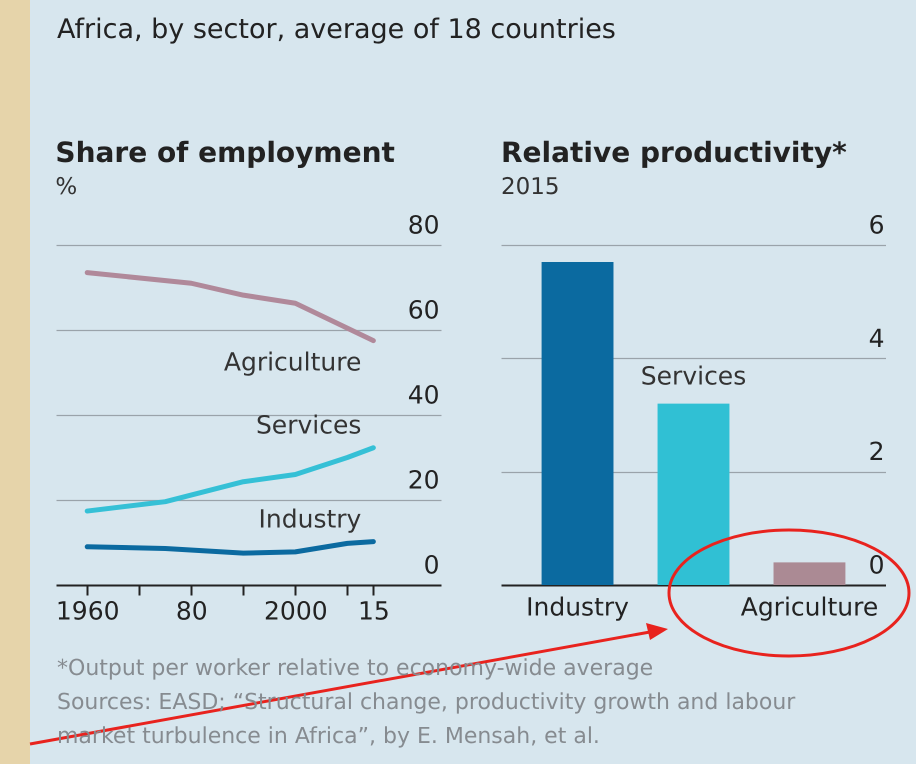  What do you see at coordinates (336, 29) in the screenshot?
I see `text: Africa, by sector, average of 18 countries` at bounding box center [336, 29].